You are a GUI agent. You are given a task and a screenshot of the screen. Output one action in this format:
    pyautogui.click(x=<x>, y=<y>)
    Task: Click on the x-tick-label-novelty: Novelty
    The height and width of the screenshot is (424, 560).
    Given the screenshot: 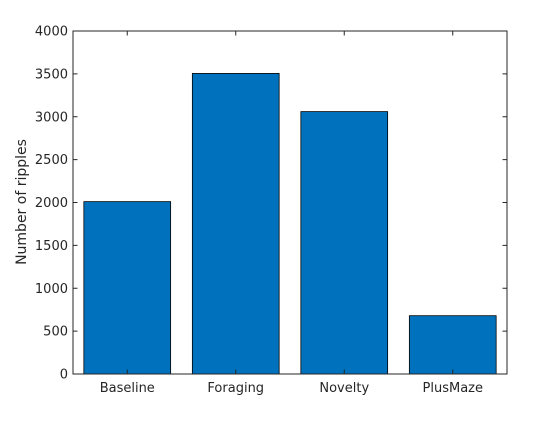 What is the action you would take?
    pyautogui.click(x=344, y=388)
    